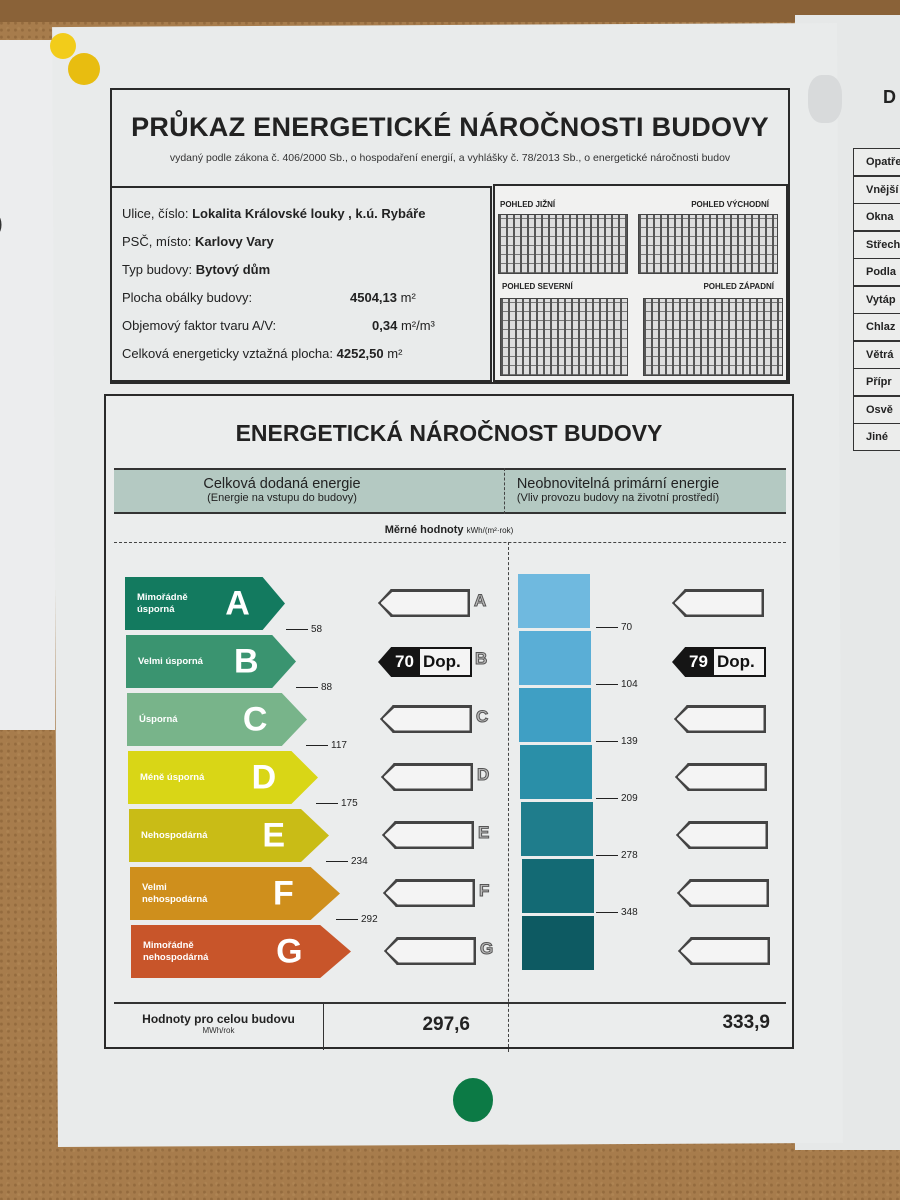  I want to click on left-class-letter: E, so click(483, 833).